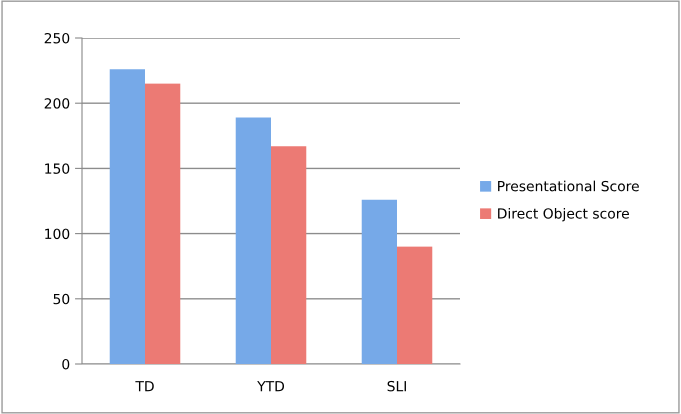 The height and width of the screenshot is (414, 681). I want to click on y-tick-label: 250, so click(57, 38).